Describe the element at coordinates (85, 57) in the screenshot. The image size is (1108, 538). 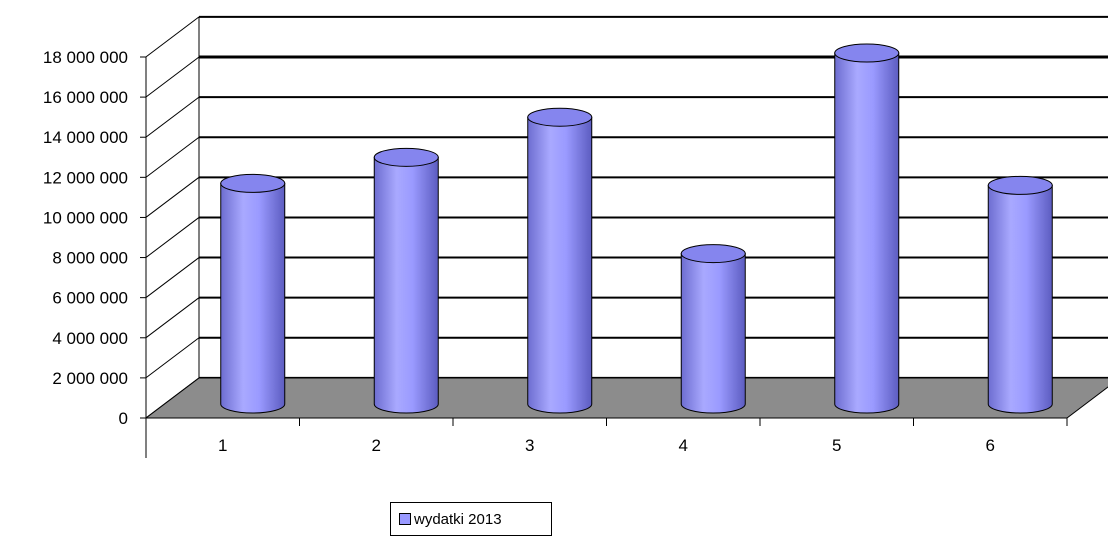
I see `y-tick-label: 18 000 000` at that location.